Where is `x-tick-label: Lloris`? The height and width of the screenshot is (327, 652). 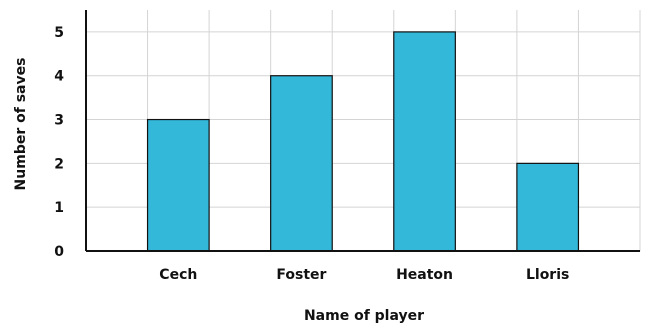
x-tick-label: Lloris is located at coordinates (547, 275).